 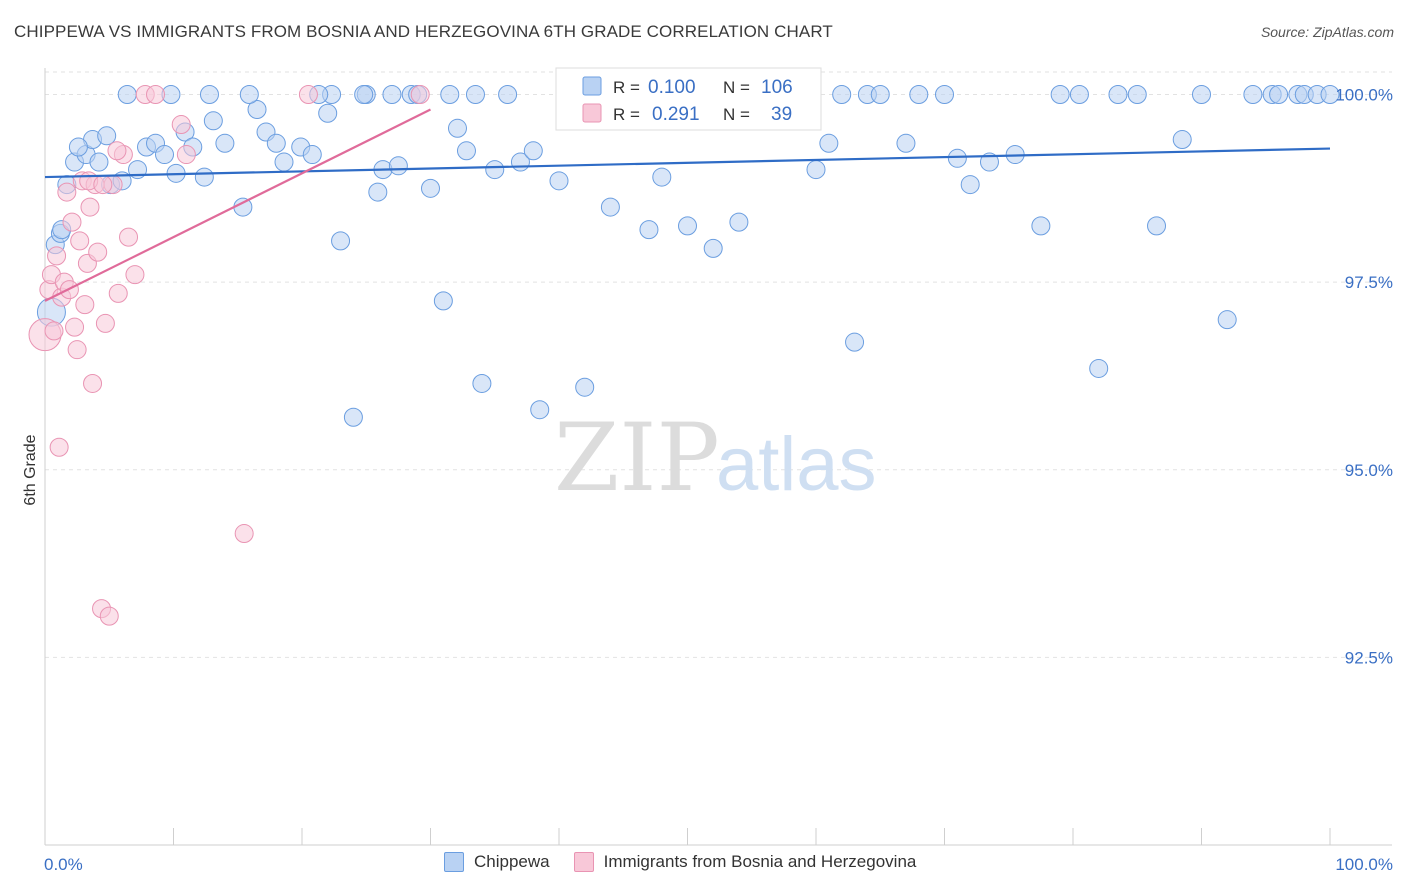 What do you see at coordinates (626, 114) in the screenshot?
I see `legend-r-label-pink: R =` at bounding box center [626, 114].